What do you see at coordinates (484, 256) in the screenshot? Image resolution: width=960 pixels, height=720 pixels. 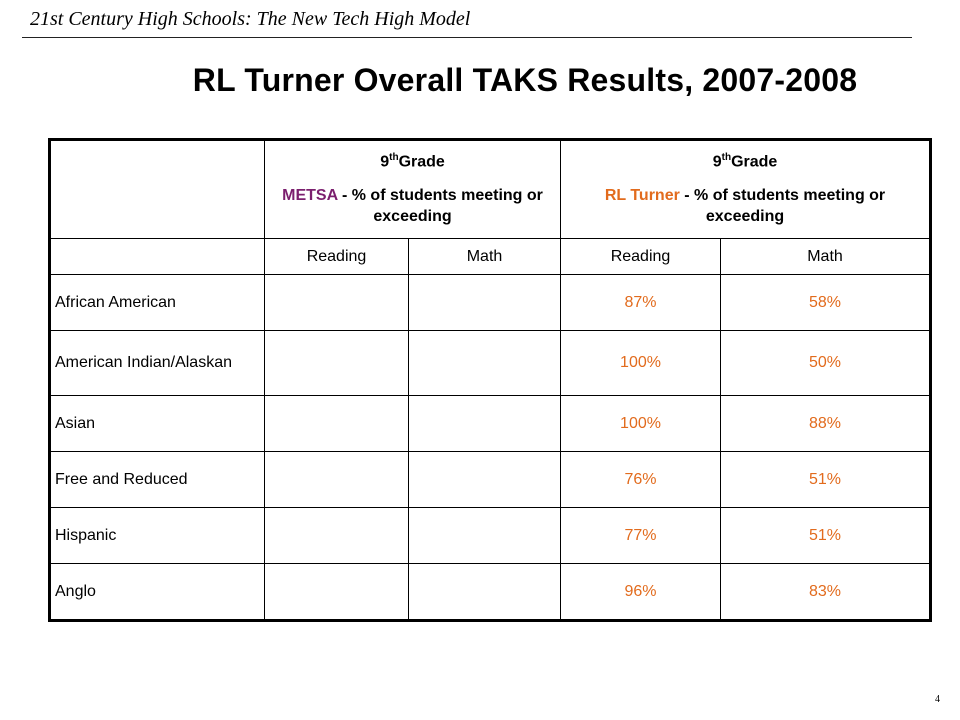 I see `subheader-metsa-math: Math` at bounding box center [484, 256].